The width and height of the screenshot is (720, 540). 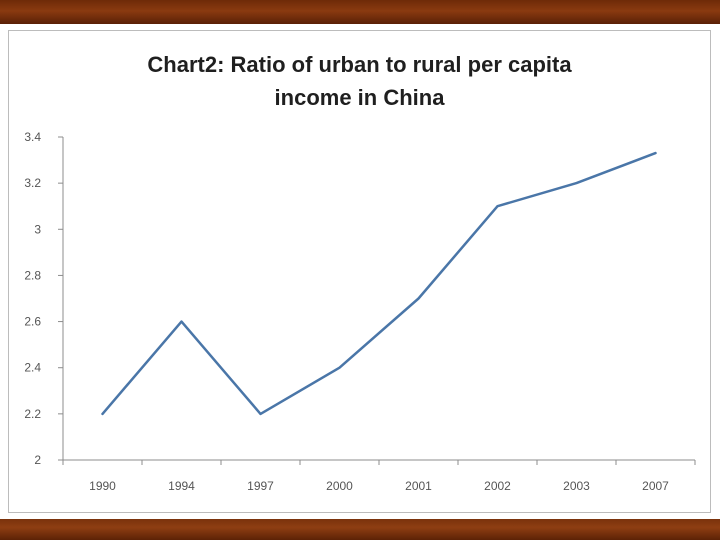 What do you see at coordinates (32, 414) in the screenshot?
I see `y-tick-label: 2.2` at bounding box center [32, 414].